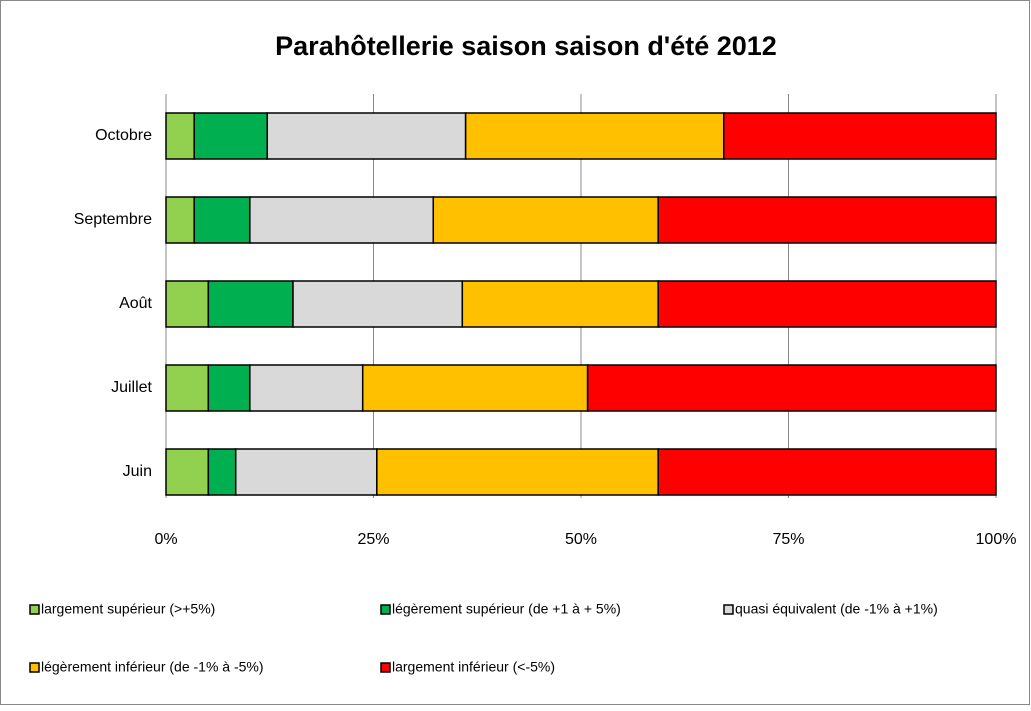 This screenshot has height=711, width=1031. I want to click on y-tick-label: Juillet, so click(131, 387).